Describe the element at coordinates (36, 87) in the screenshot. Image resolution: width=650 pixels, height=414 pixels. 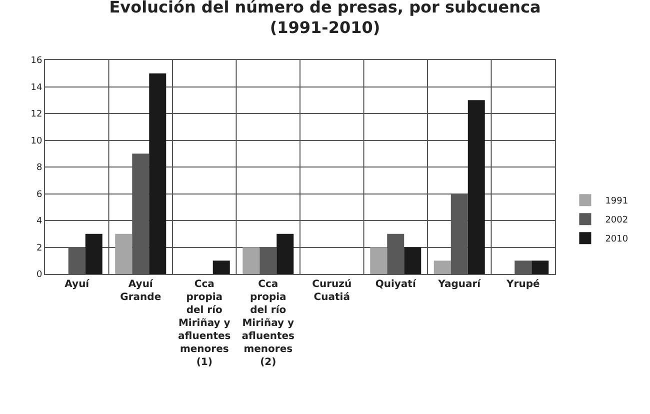
I see `y-tick-label: 14` at that location.